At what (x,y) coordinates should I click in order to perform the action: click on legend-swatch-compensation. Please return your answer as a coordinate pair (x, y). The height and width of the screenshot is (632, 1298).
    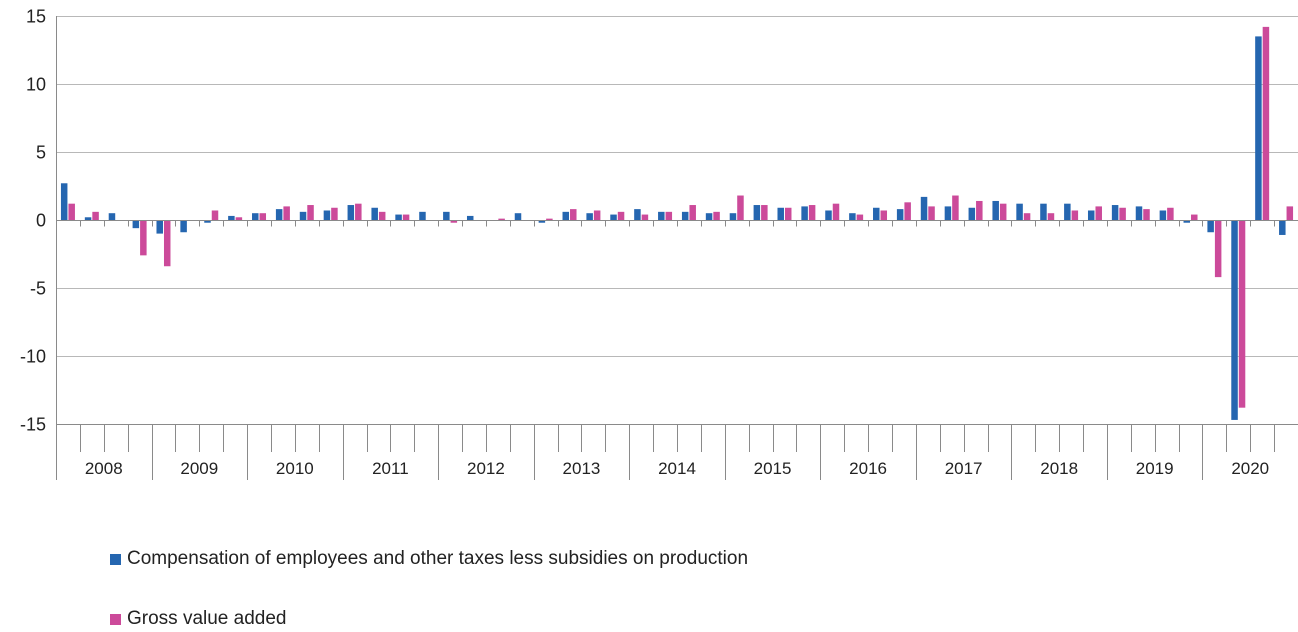
    Looking at the image, I should click on (115, 559).